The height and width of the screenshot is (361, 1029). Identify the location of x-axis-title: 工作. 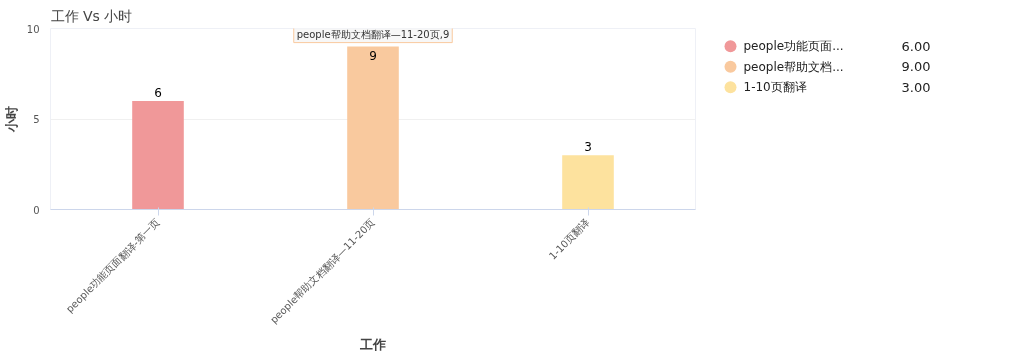
(372, 345).